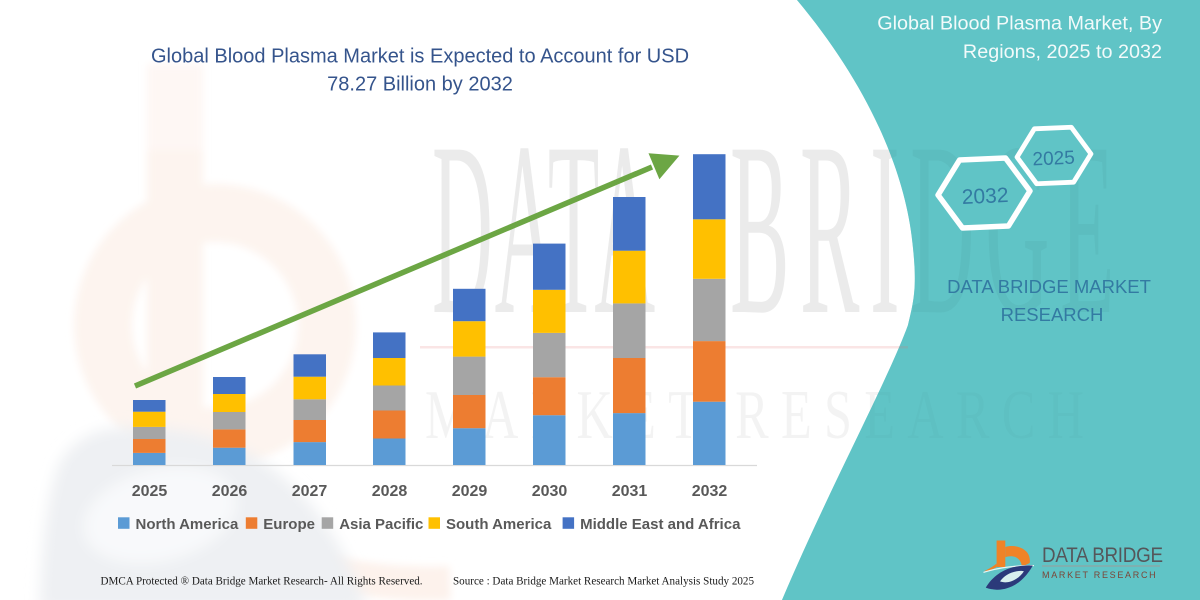  What do you see at coordinates (1099, 575) in the screenshot?
I see `svg-text: MARKET RESEARCH` at bounding box center [1099, 575].